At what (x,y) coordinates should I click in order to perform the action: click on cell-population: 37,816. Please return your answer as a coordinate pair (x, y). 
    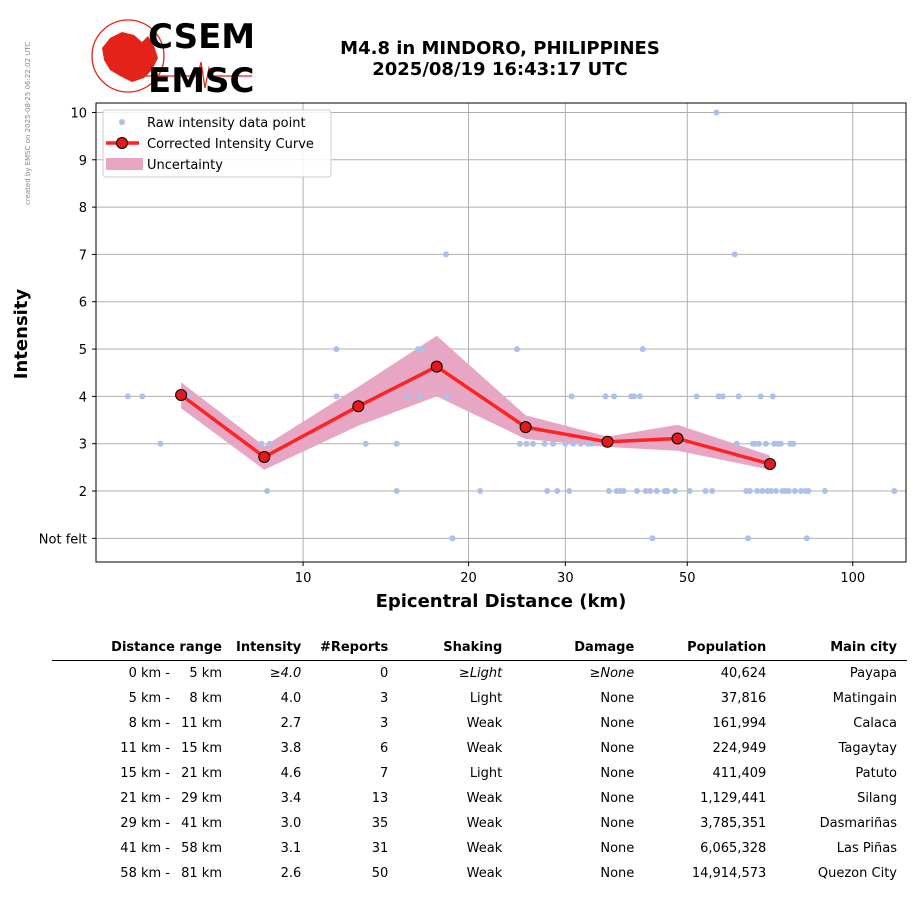
    Looking at the image, I should click on (743, 698).